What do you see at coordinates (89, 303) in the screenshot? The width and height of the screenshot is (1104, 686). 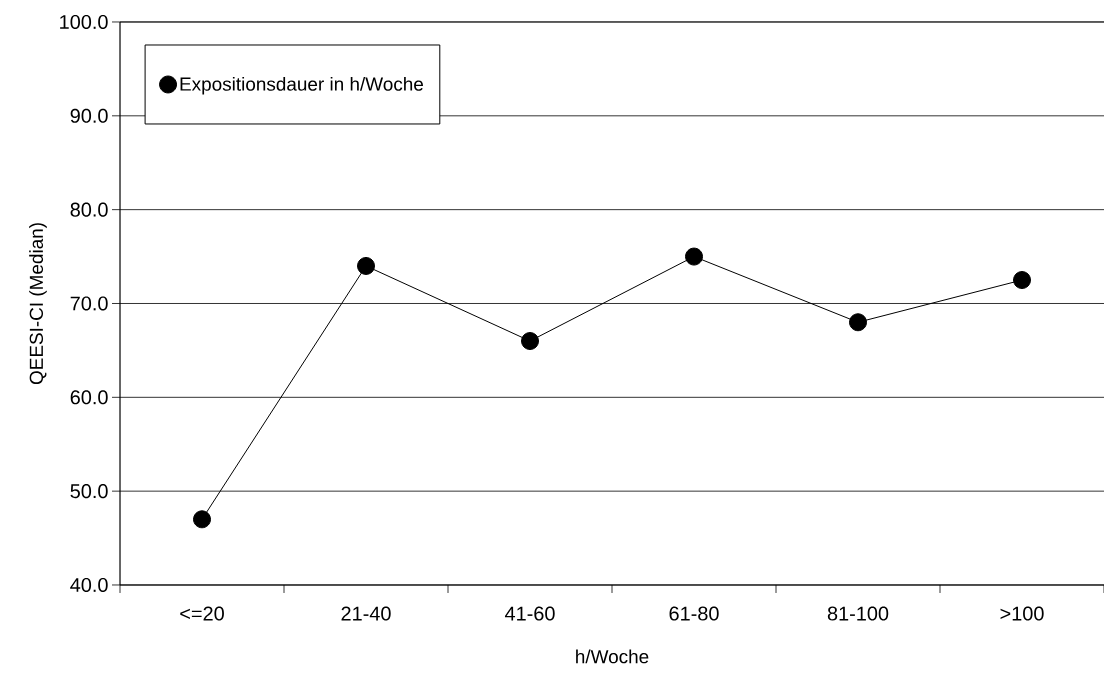 I see `y-tick-label: 70.0` at bounding box center [89, 303].